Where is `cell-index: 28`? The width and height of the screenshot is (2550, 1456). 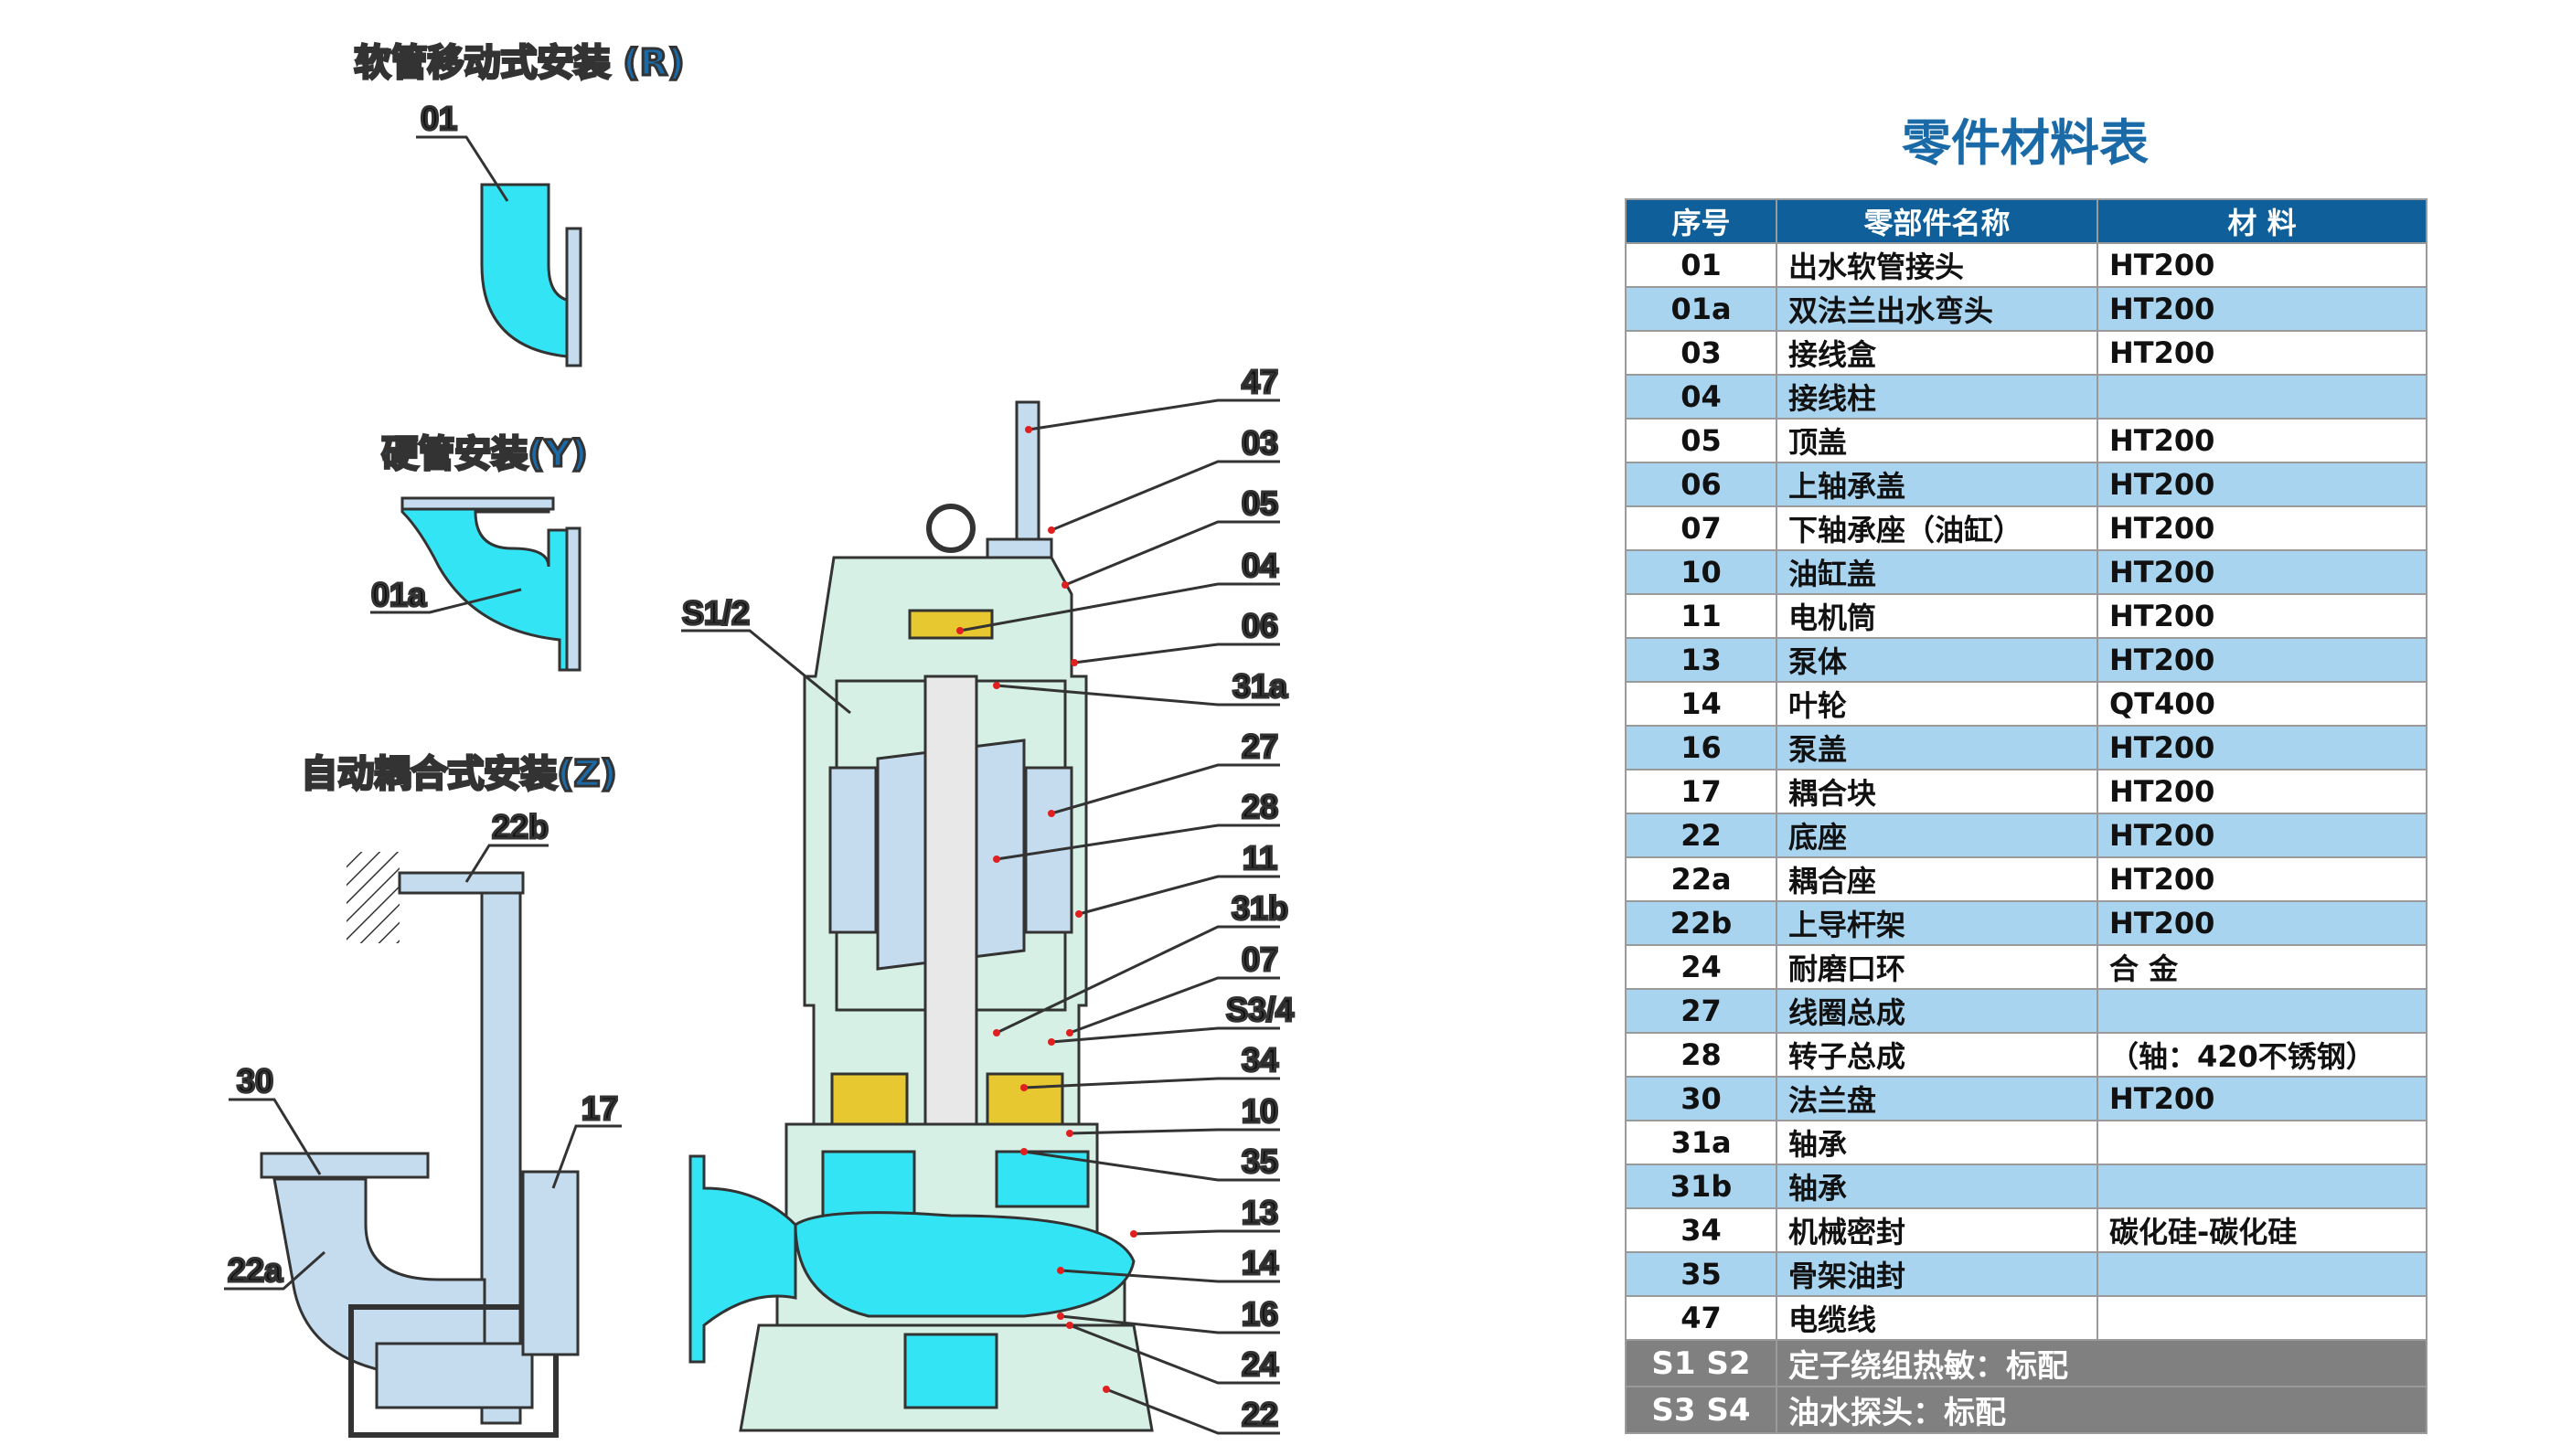
cell-index: 28 is located at coordinates (1701, 1055).